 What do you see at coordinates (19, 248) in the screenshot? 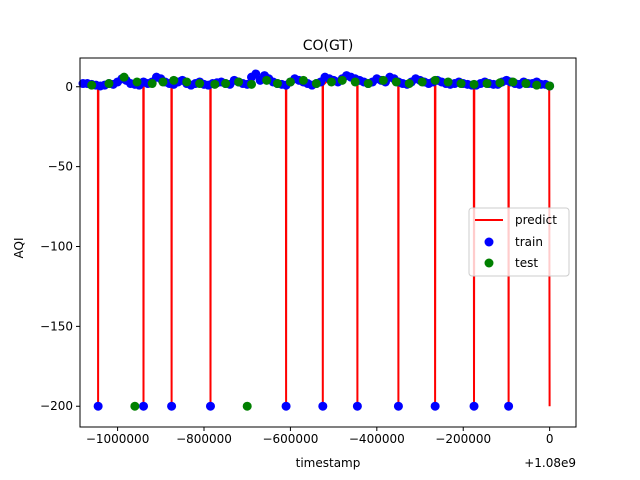
I see `y-axis-label: AQI` at bounding box center [19, 248].